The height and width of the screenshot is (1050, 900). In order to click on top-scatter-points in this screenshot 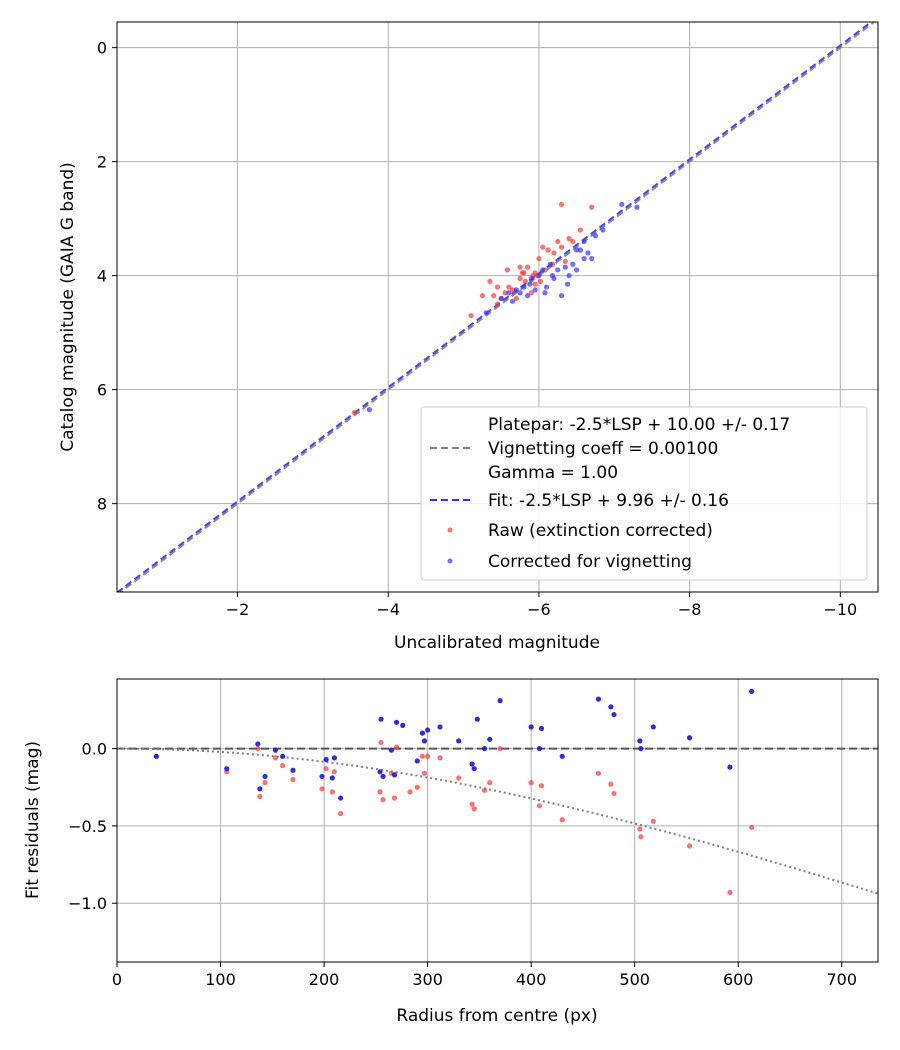, I will do `click(495, 308)`.